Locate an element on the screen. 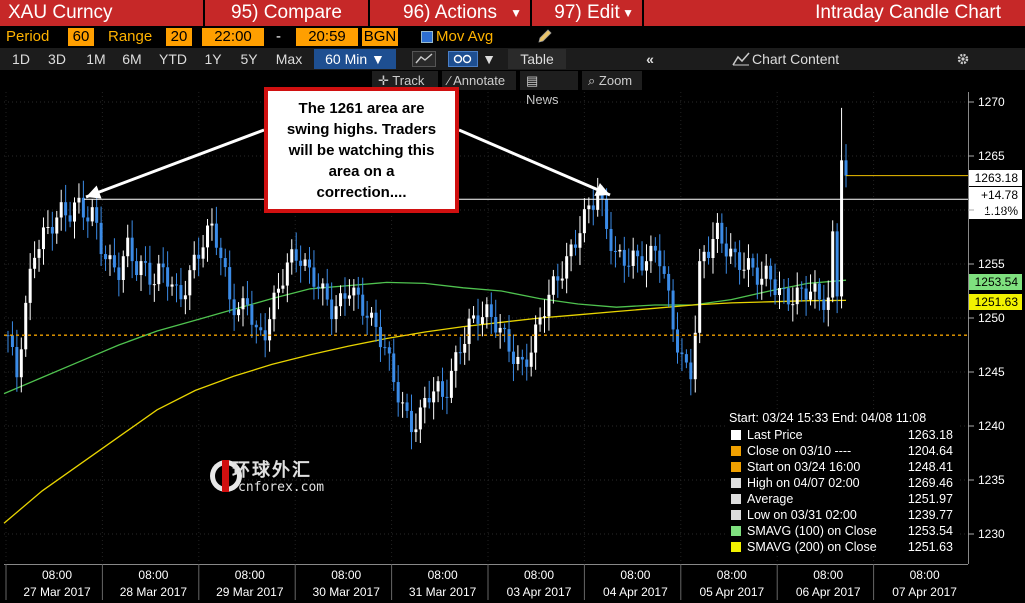 The height and width of the screenshot is (603, 1025). chart-content-button: Chart Content is located at coordinates (796, 59).